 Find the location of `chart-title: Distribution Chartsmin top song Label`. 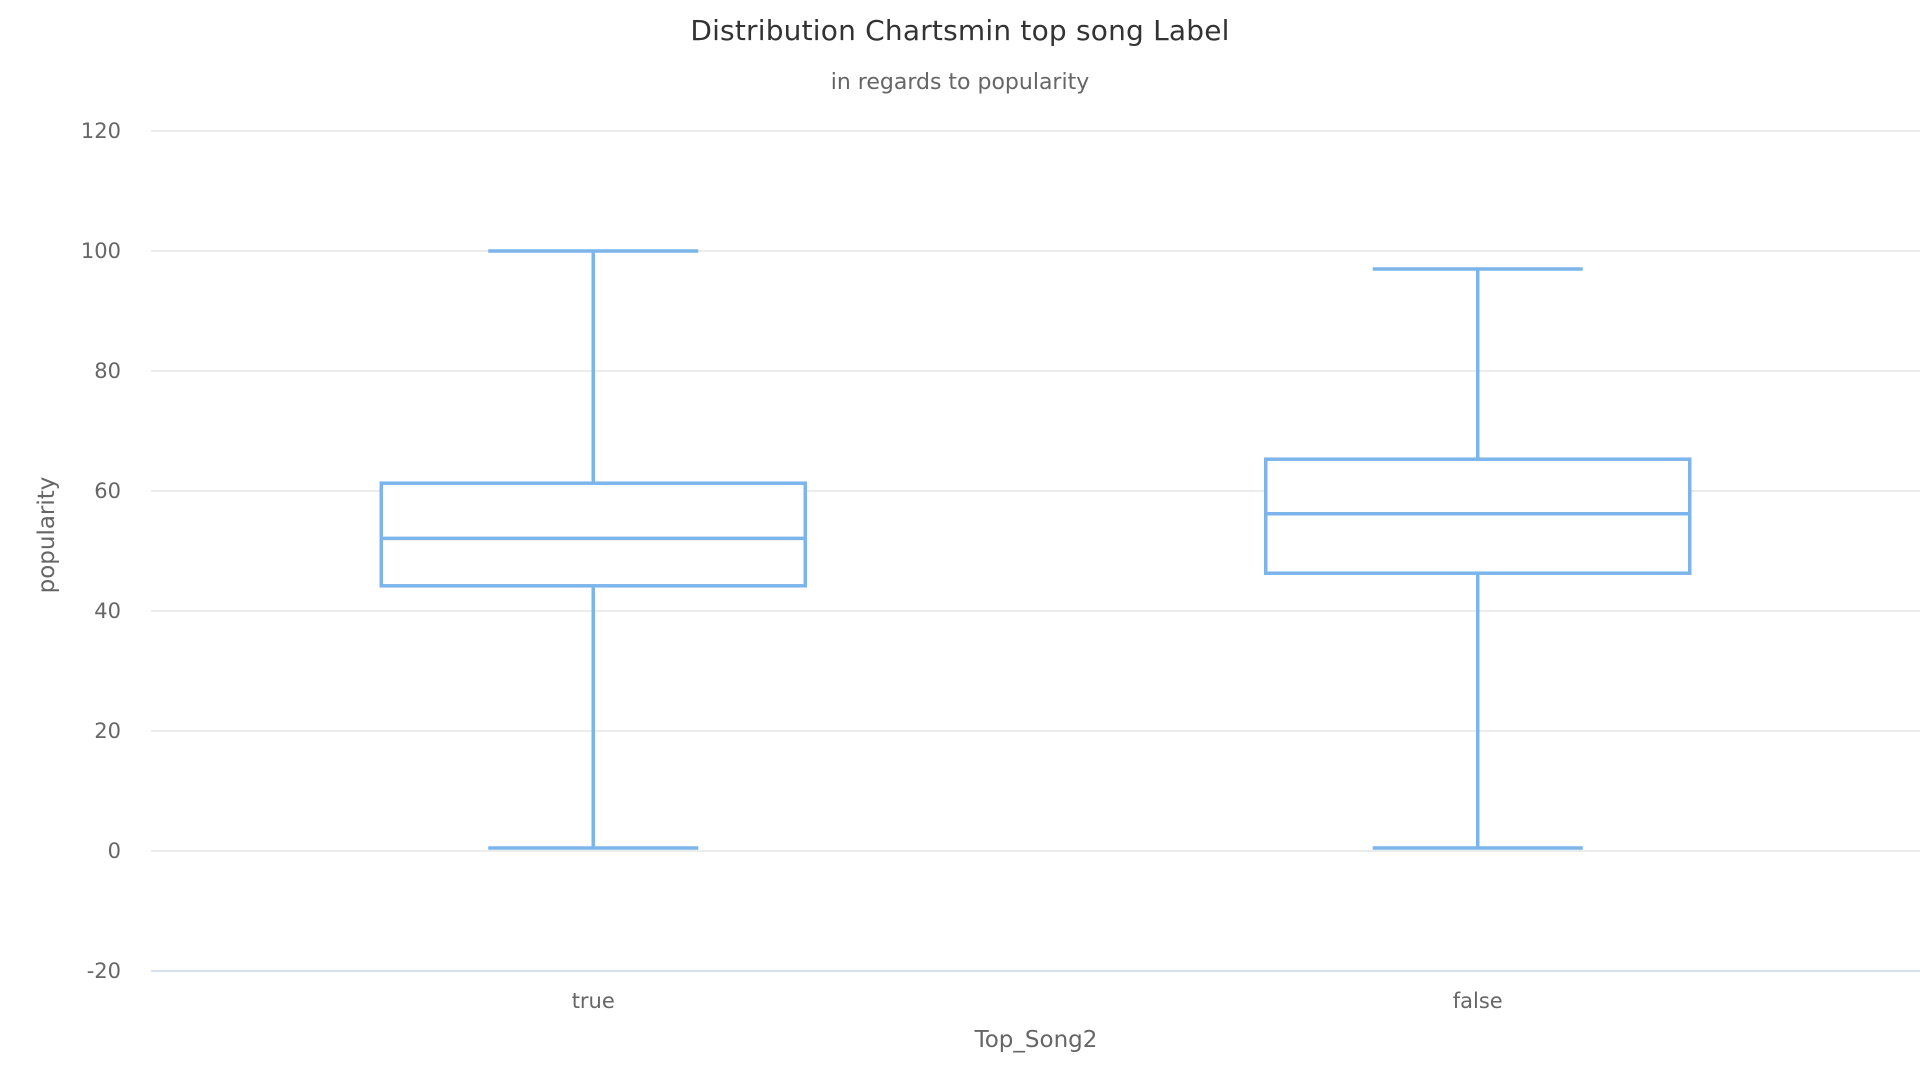

chart-title: Distribution Chartsmin top song Label is located at coordinates (960, 30).